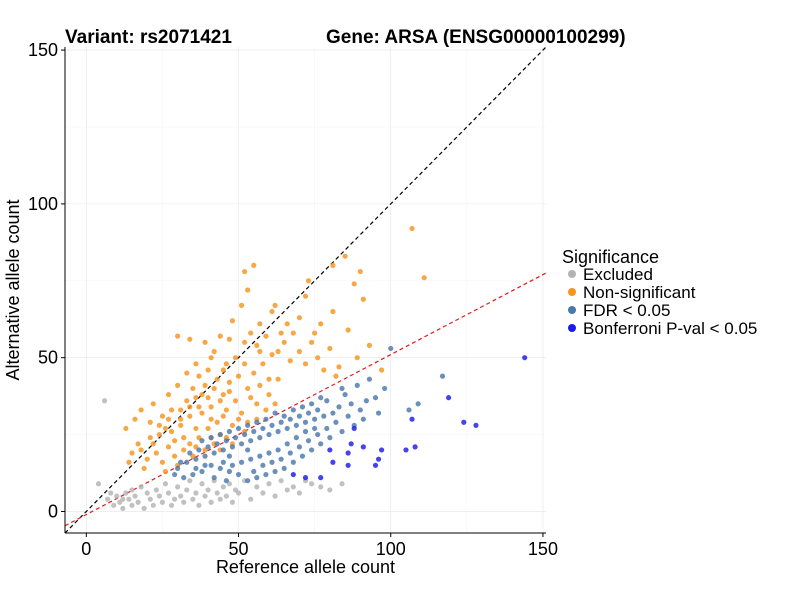  I want to click on legend-label: Bonferroni P-val < 0.05, so click(670, 328).